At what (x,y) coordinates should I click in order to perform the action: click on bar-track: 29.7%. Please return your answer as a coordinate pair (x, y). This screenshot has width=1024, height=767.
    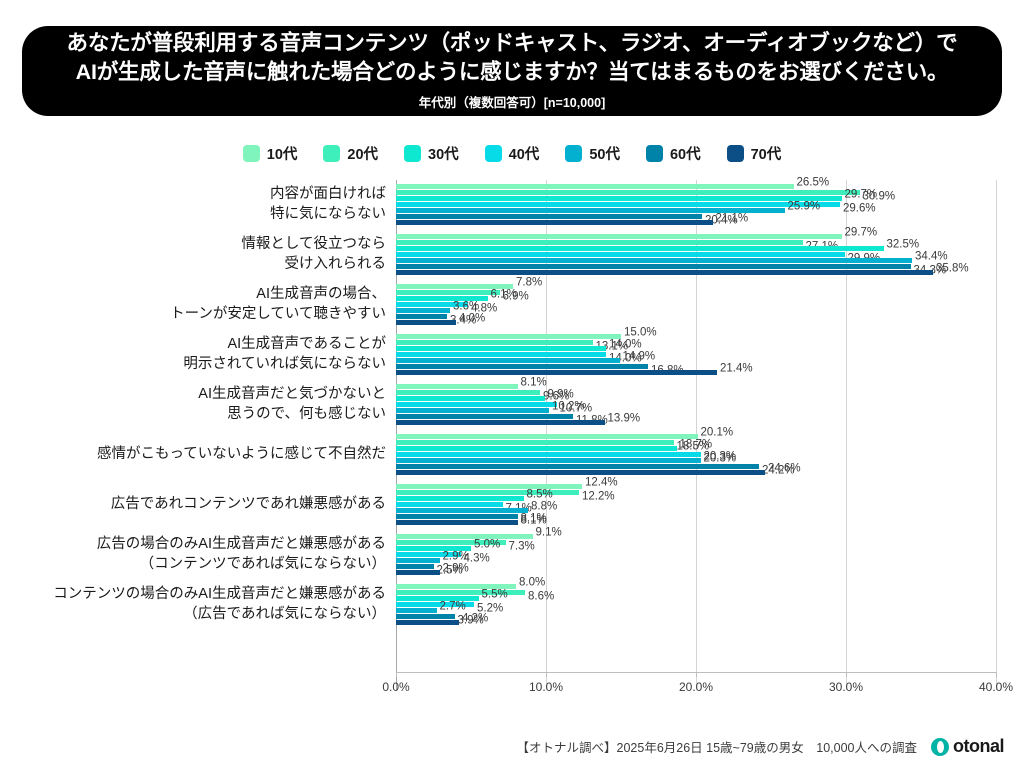
    Looking at the image, I should click on (706, 233).